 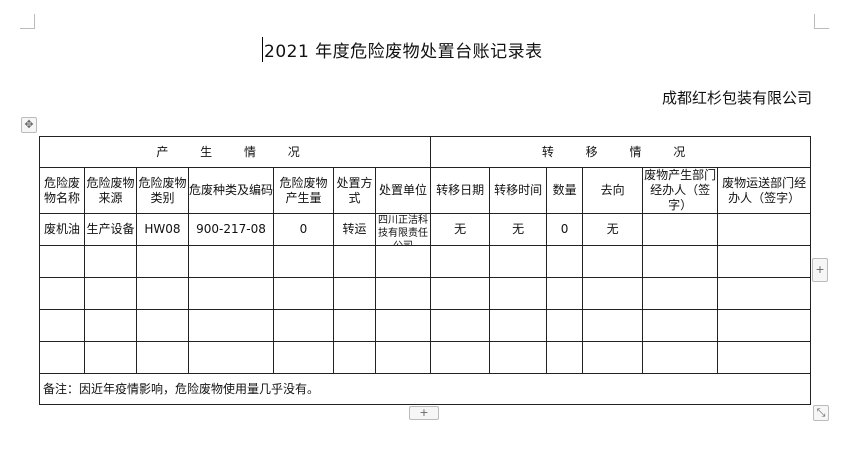 I want to click on table-cell: HW08, so click(x=162, y=229).